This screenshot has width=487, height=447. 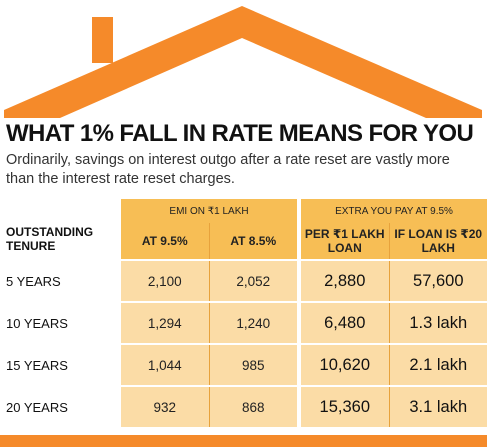 What do you see at coordinates (345, 281) in the screenshot?
I see `table-cell: 2,880` at bounding box center [345, 281].